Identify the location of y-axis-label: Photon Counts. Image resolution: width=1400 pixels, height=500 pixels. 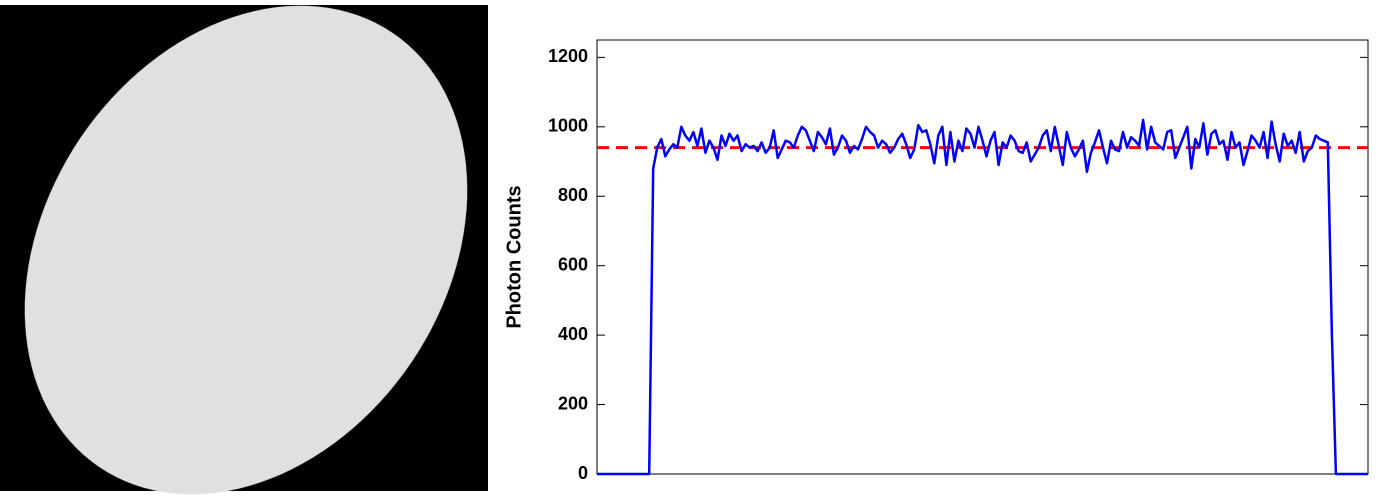
(514, 256).